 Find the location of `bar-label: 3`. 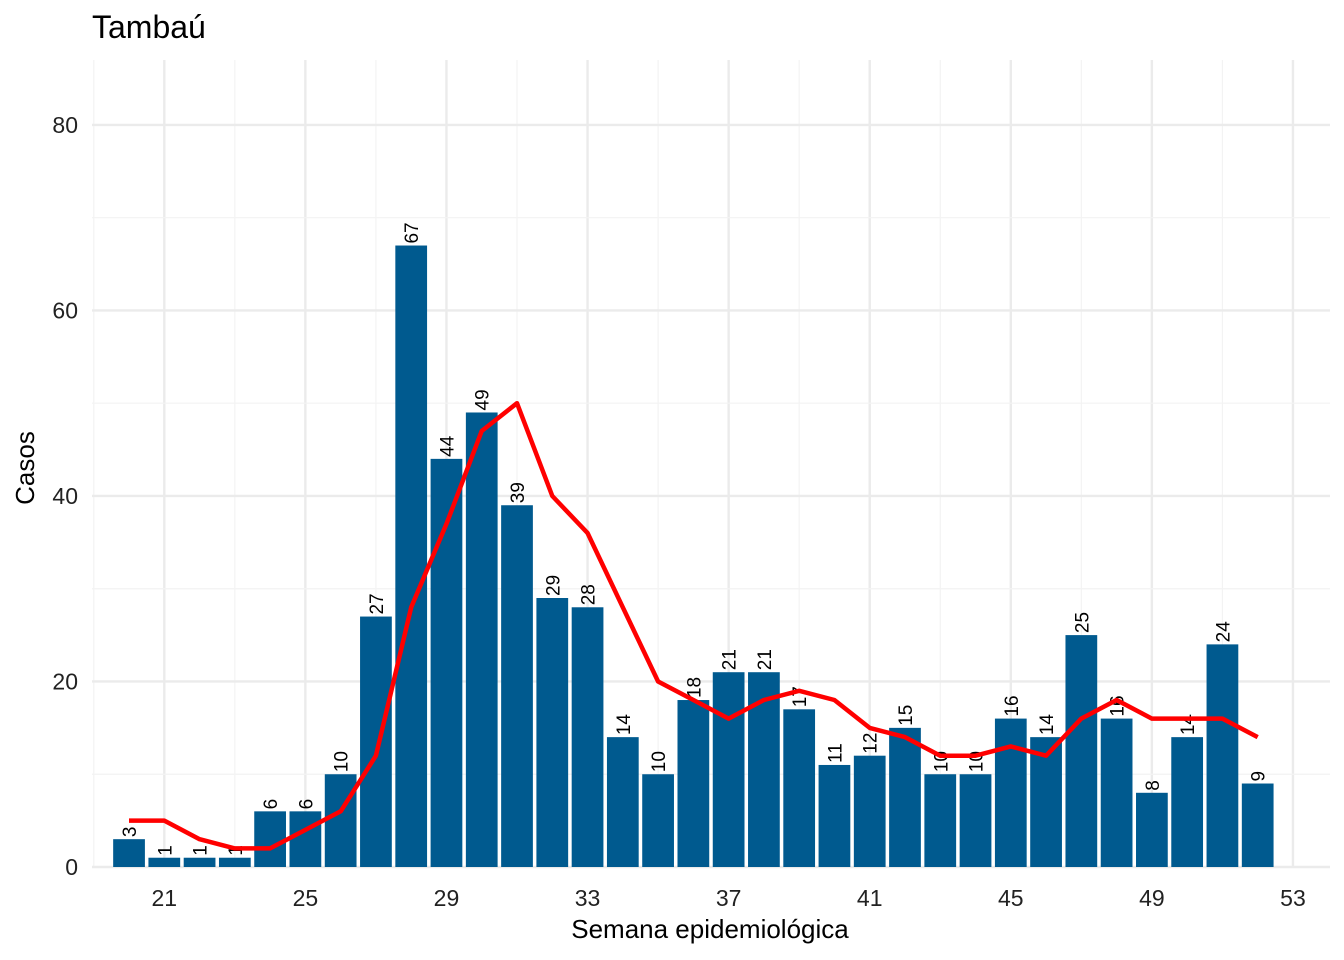

bar-label: 3 is located at coordinates (130, 832).